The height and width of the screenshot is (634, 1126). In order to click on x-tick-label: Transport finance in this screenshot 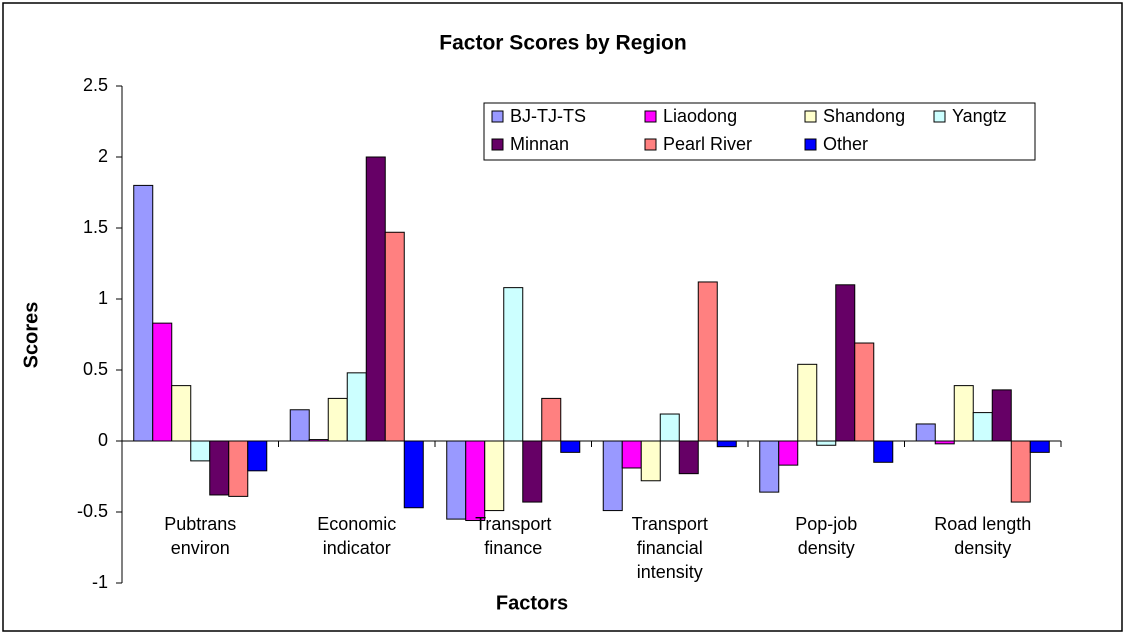, I will do `click(513, 536)`.